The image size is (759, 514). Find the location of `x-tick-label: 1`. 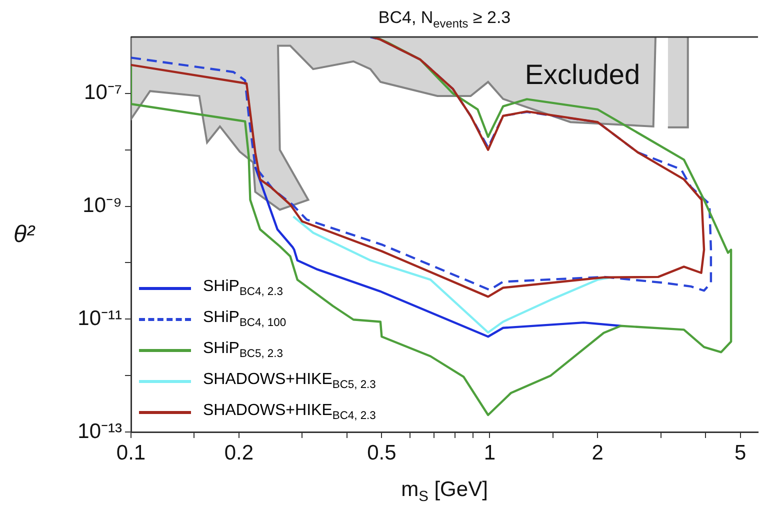

x-tick-label: 1 is located at coordinates (490, 452).